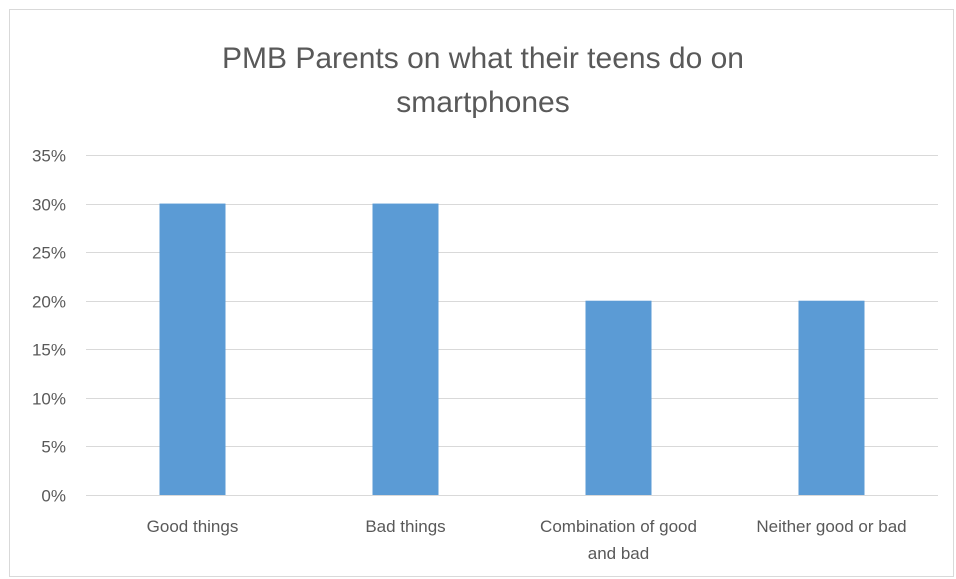  I want to click on y-tick-label: 20%, so click(49, 302).